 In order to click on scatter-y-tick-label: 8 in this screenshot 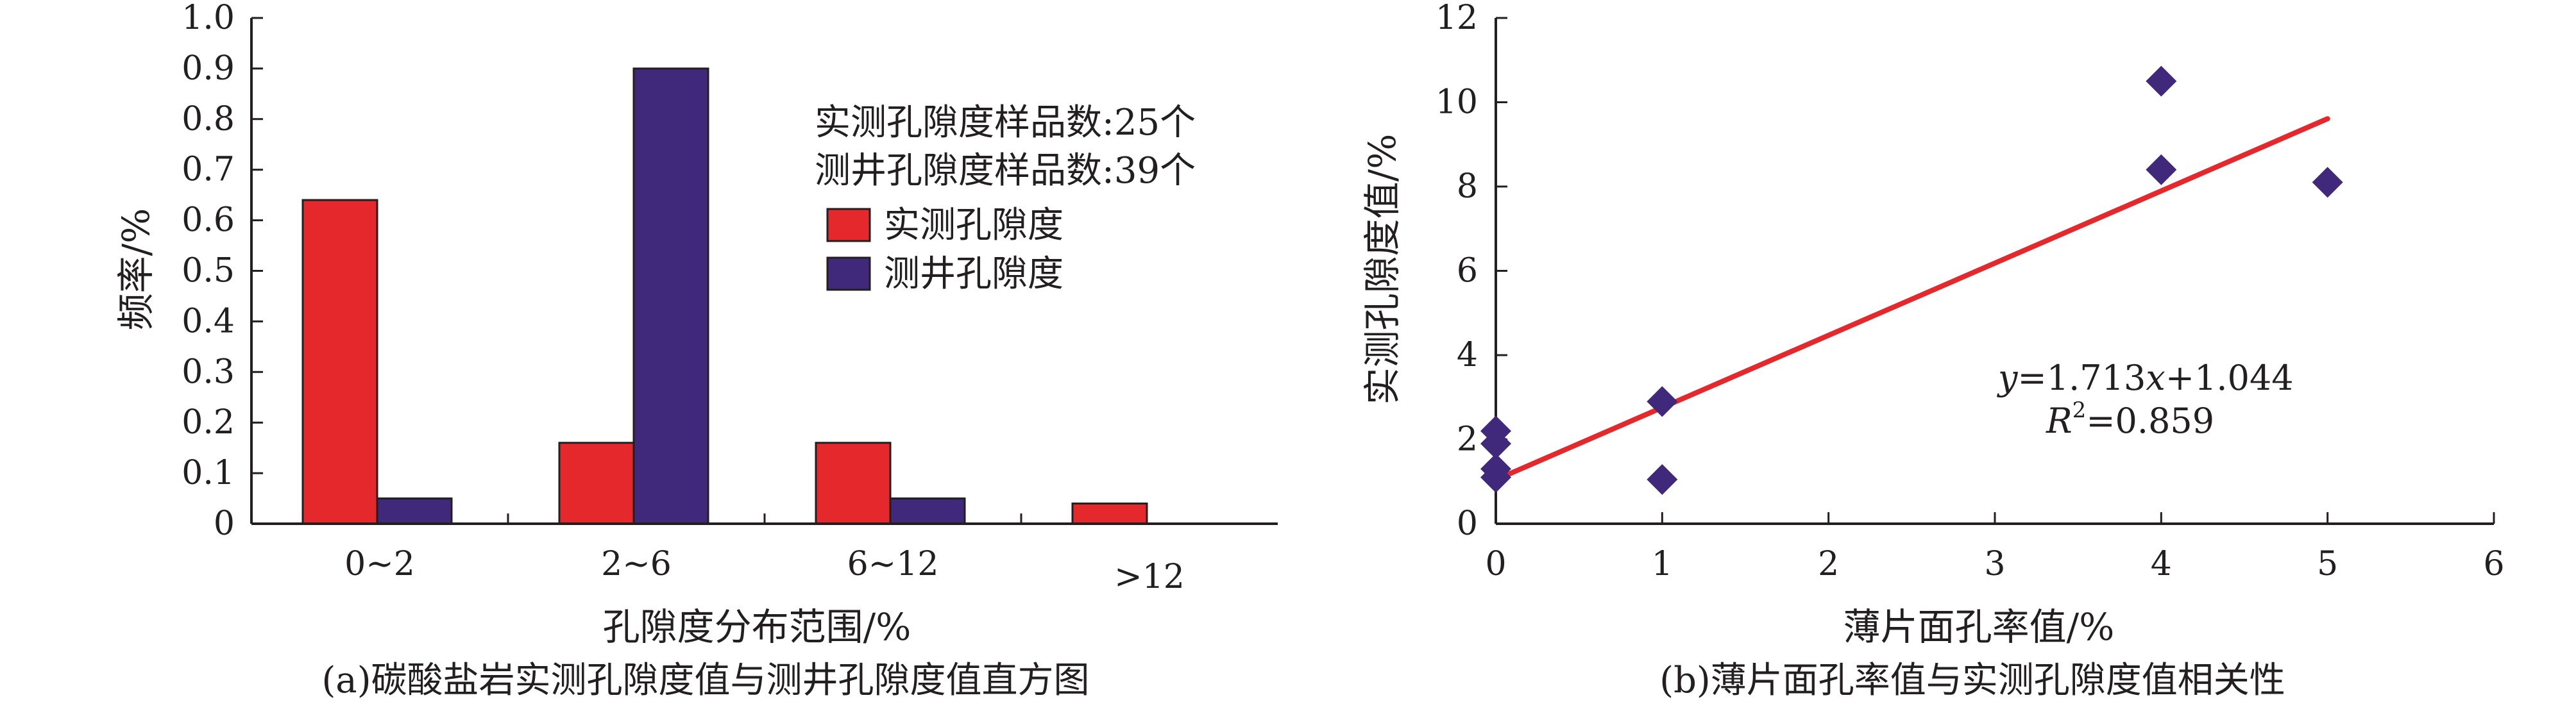, I will do `click(1467, 186)`.